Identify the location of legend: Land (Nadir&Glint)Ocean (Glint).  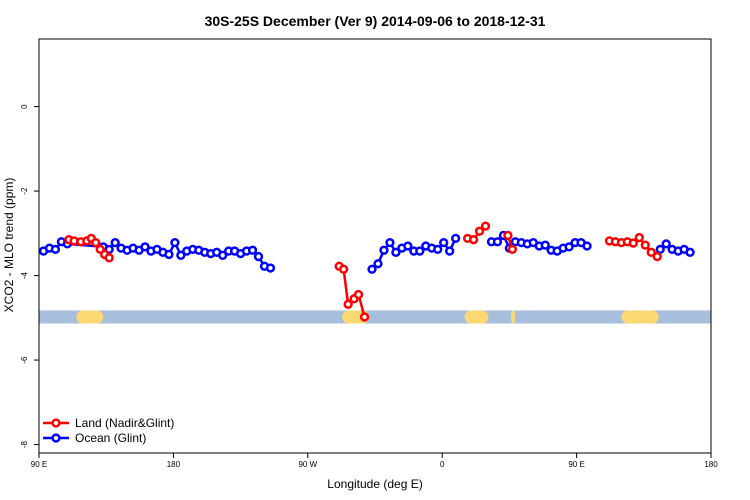
(108, 430).